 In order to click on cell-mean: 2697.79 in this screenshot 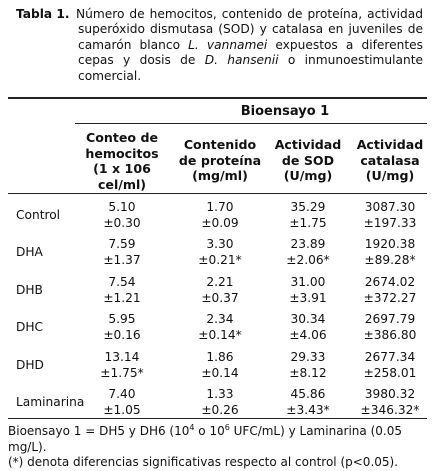, I will do `click(390, 319)`.